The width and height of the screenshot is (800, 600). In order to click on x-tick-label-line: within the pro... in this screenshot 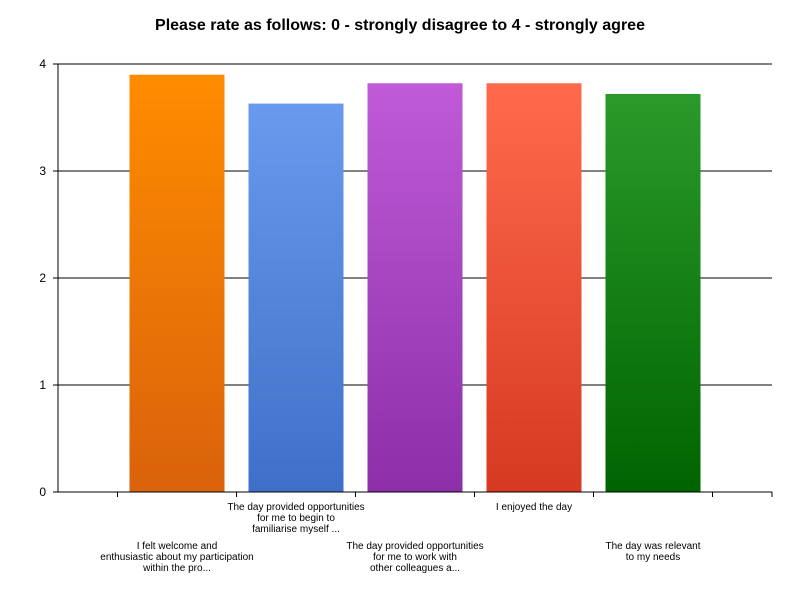, I will do `click(177, 568)`.